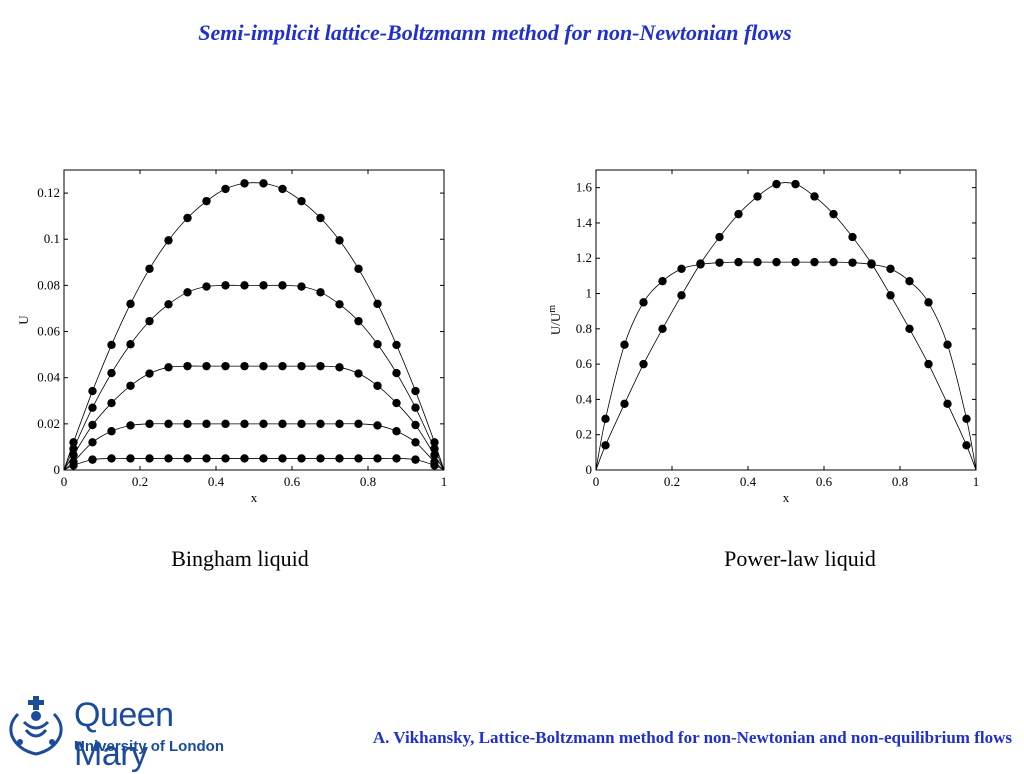  What do you see at coordinates (48, 284) in the screenshot?
I see `chart0-ytick-label: 0.08` at bounding box center [48, 284].